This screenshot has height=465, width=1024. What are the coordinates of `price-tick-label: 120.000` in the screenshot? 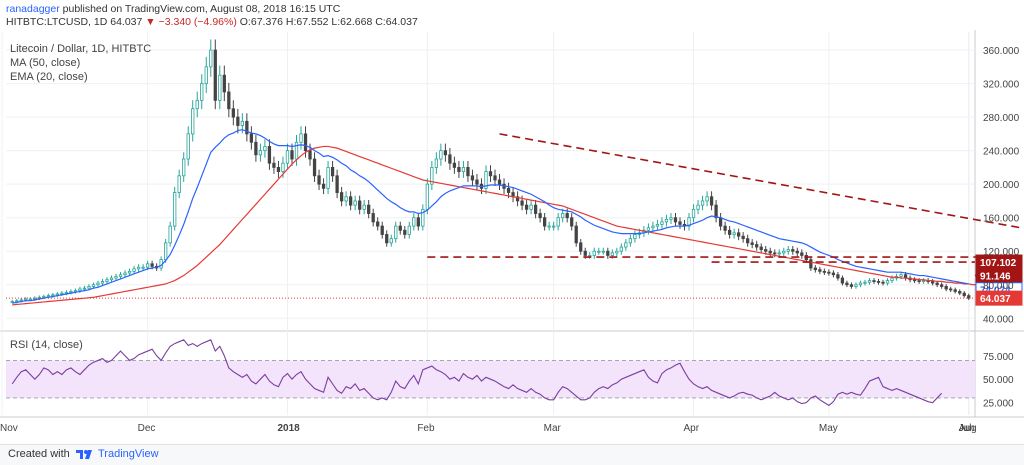 It's located at (1001, 252).